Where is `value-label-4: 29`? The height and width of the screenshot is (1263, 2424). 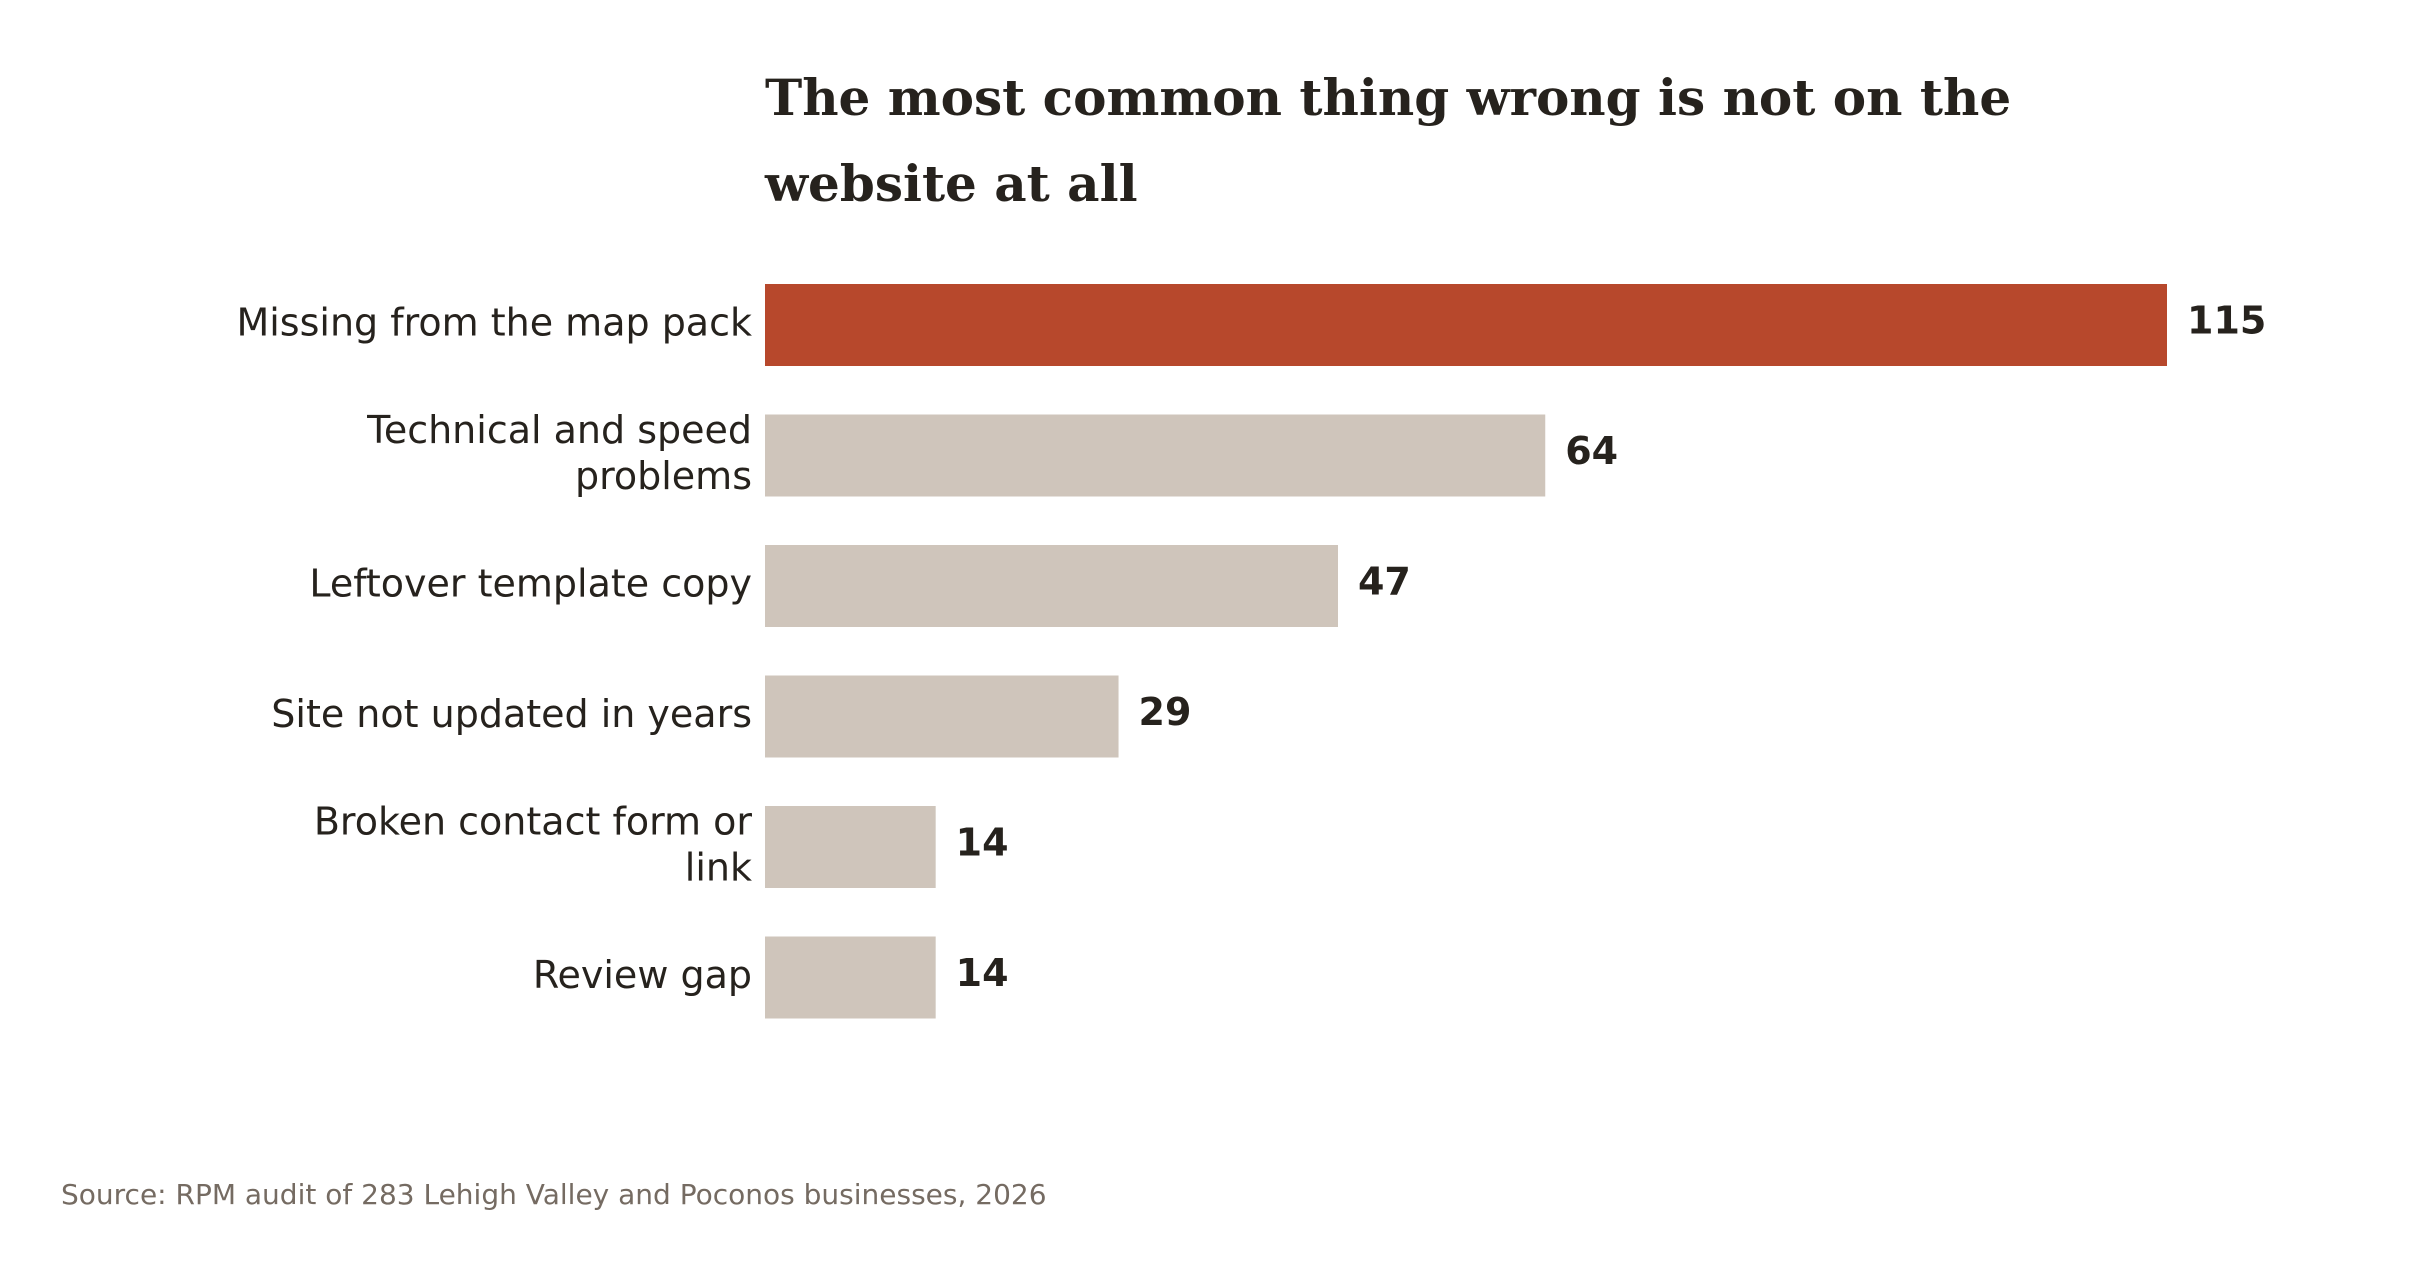
value-label-4: 29 is located at coordinates (1165, 712).